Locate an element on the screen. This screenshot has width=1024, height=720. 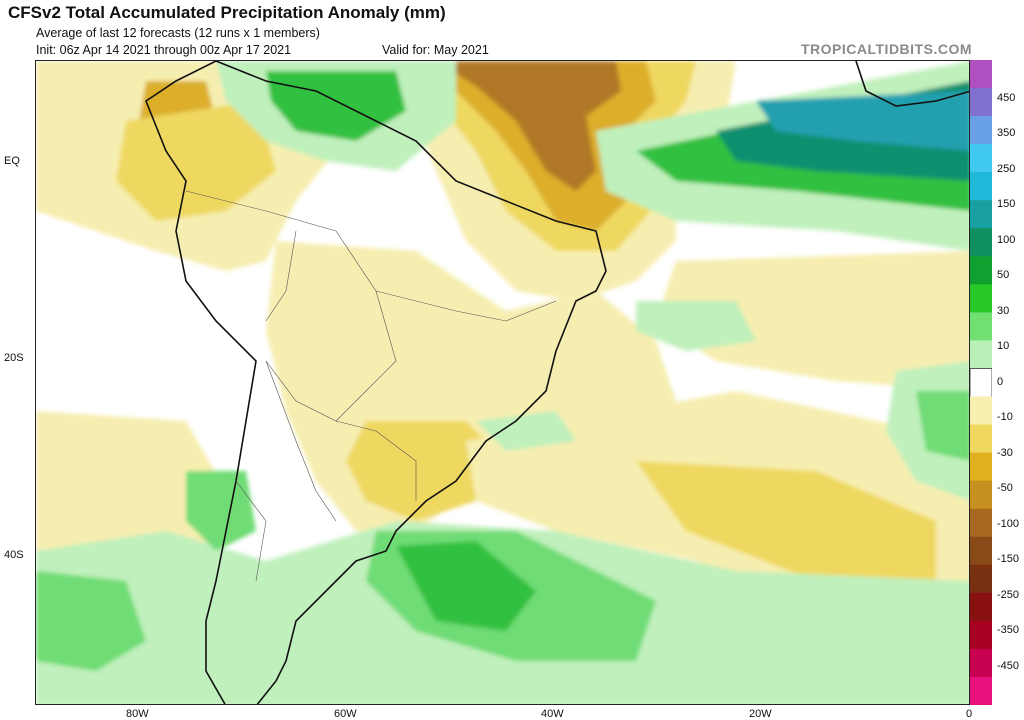
source-credit: TROPICALTIDBITS.COM is located at coordinates (886, 49).